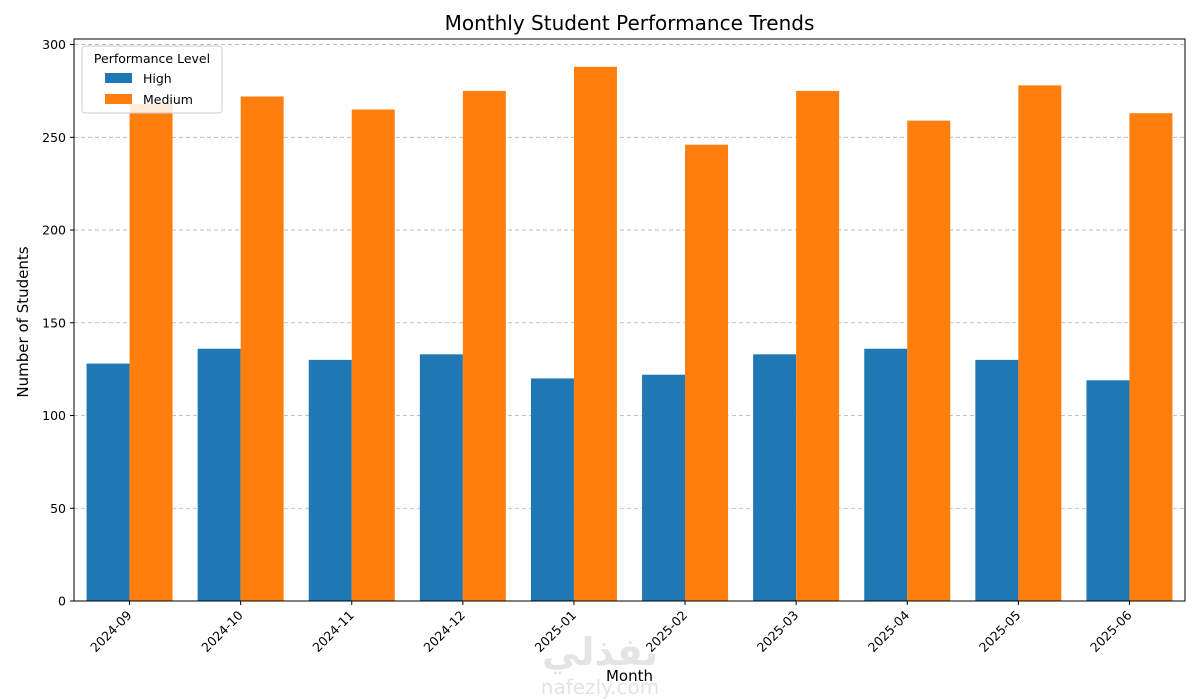  I want to click on y-tick-label: 250, so click(54, 137).